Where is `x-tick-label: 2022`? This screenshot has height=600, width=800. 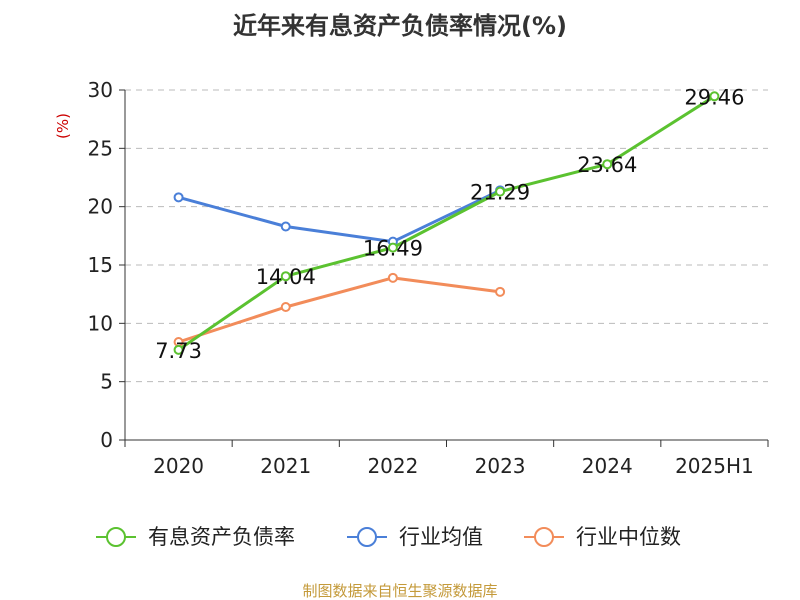
x-tick-label: 2022 is located at coordinates (392, 466).